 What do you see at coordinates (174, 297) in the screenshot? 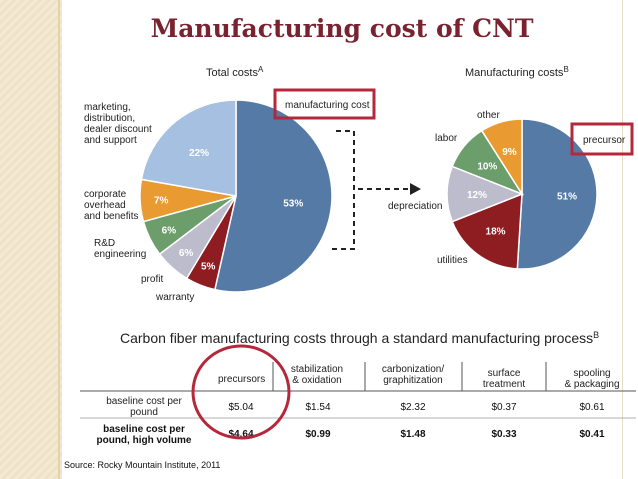
I see `label-warranty: warranty` at bounding box center [174, 297].